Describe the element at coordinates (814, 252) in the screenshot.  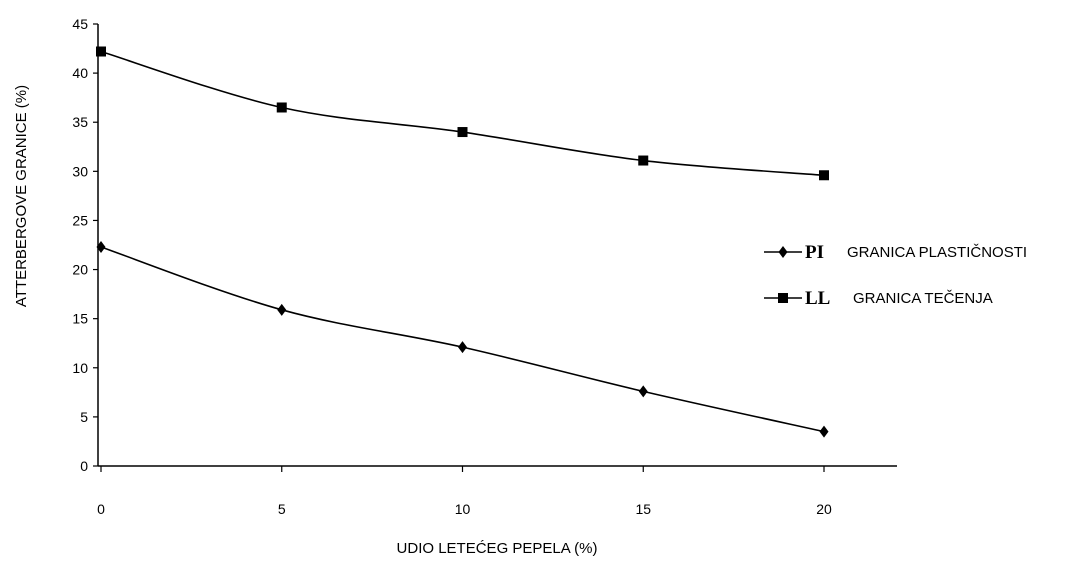
I see `legend-code: PI` at that location.